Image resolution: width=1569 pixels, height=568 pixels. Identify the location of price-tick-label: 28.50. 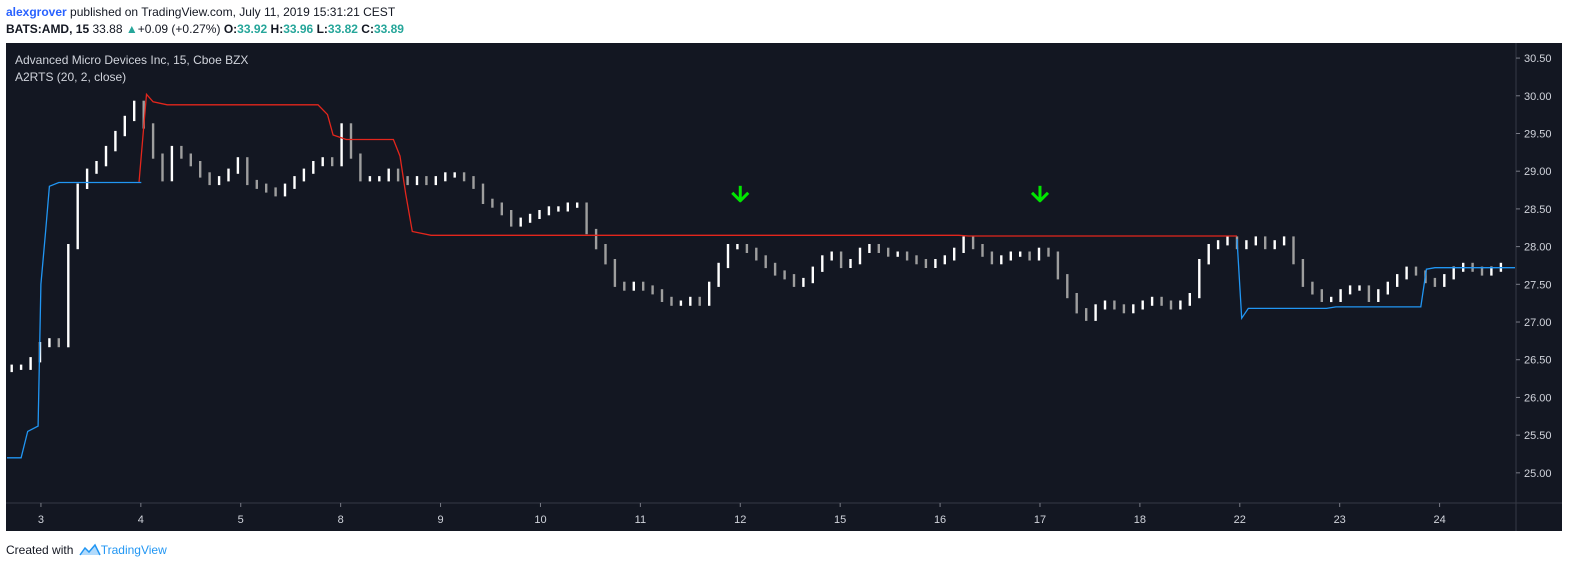
(1538, 210).